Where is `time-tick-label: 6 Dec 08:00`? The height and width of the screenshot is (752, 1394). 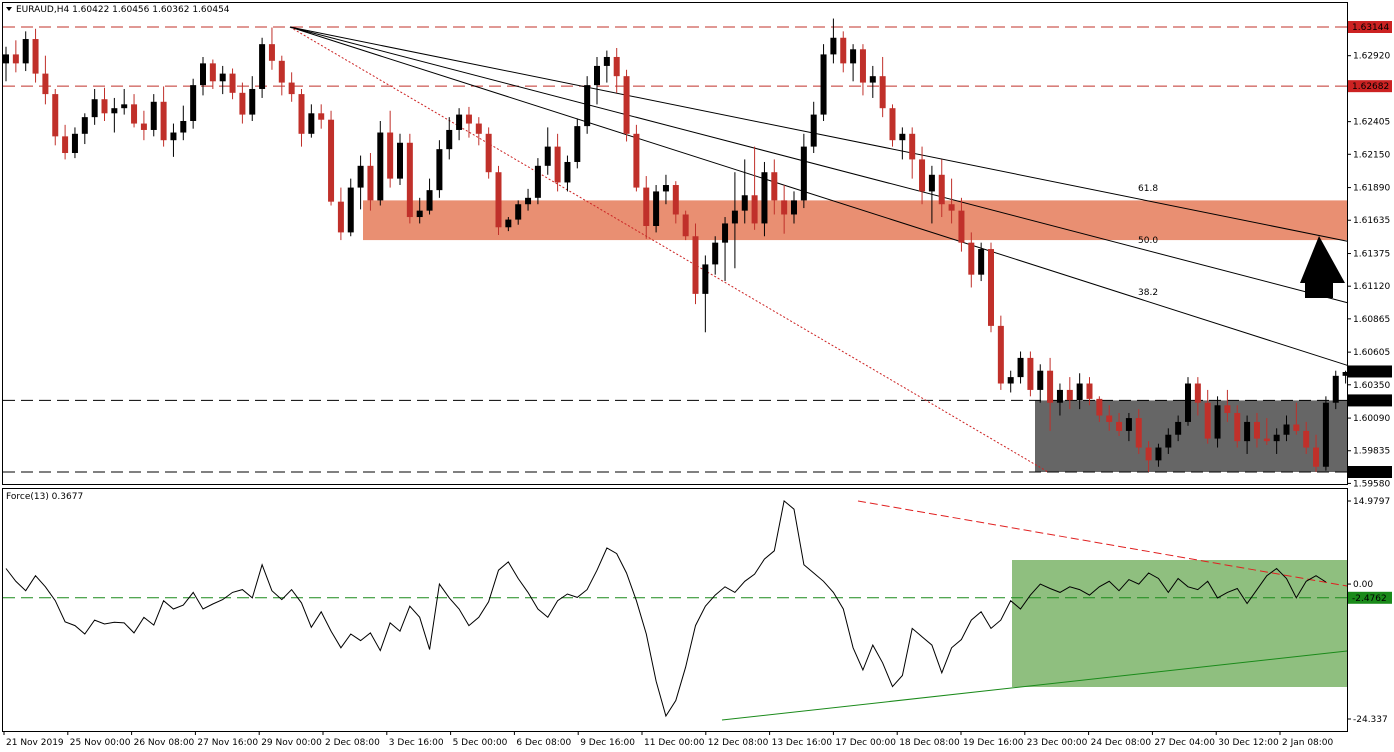
time-tick-label: 6 Dec 08:00 is located at coordinates (543, 743).